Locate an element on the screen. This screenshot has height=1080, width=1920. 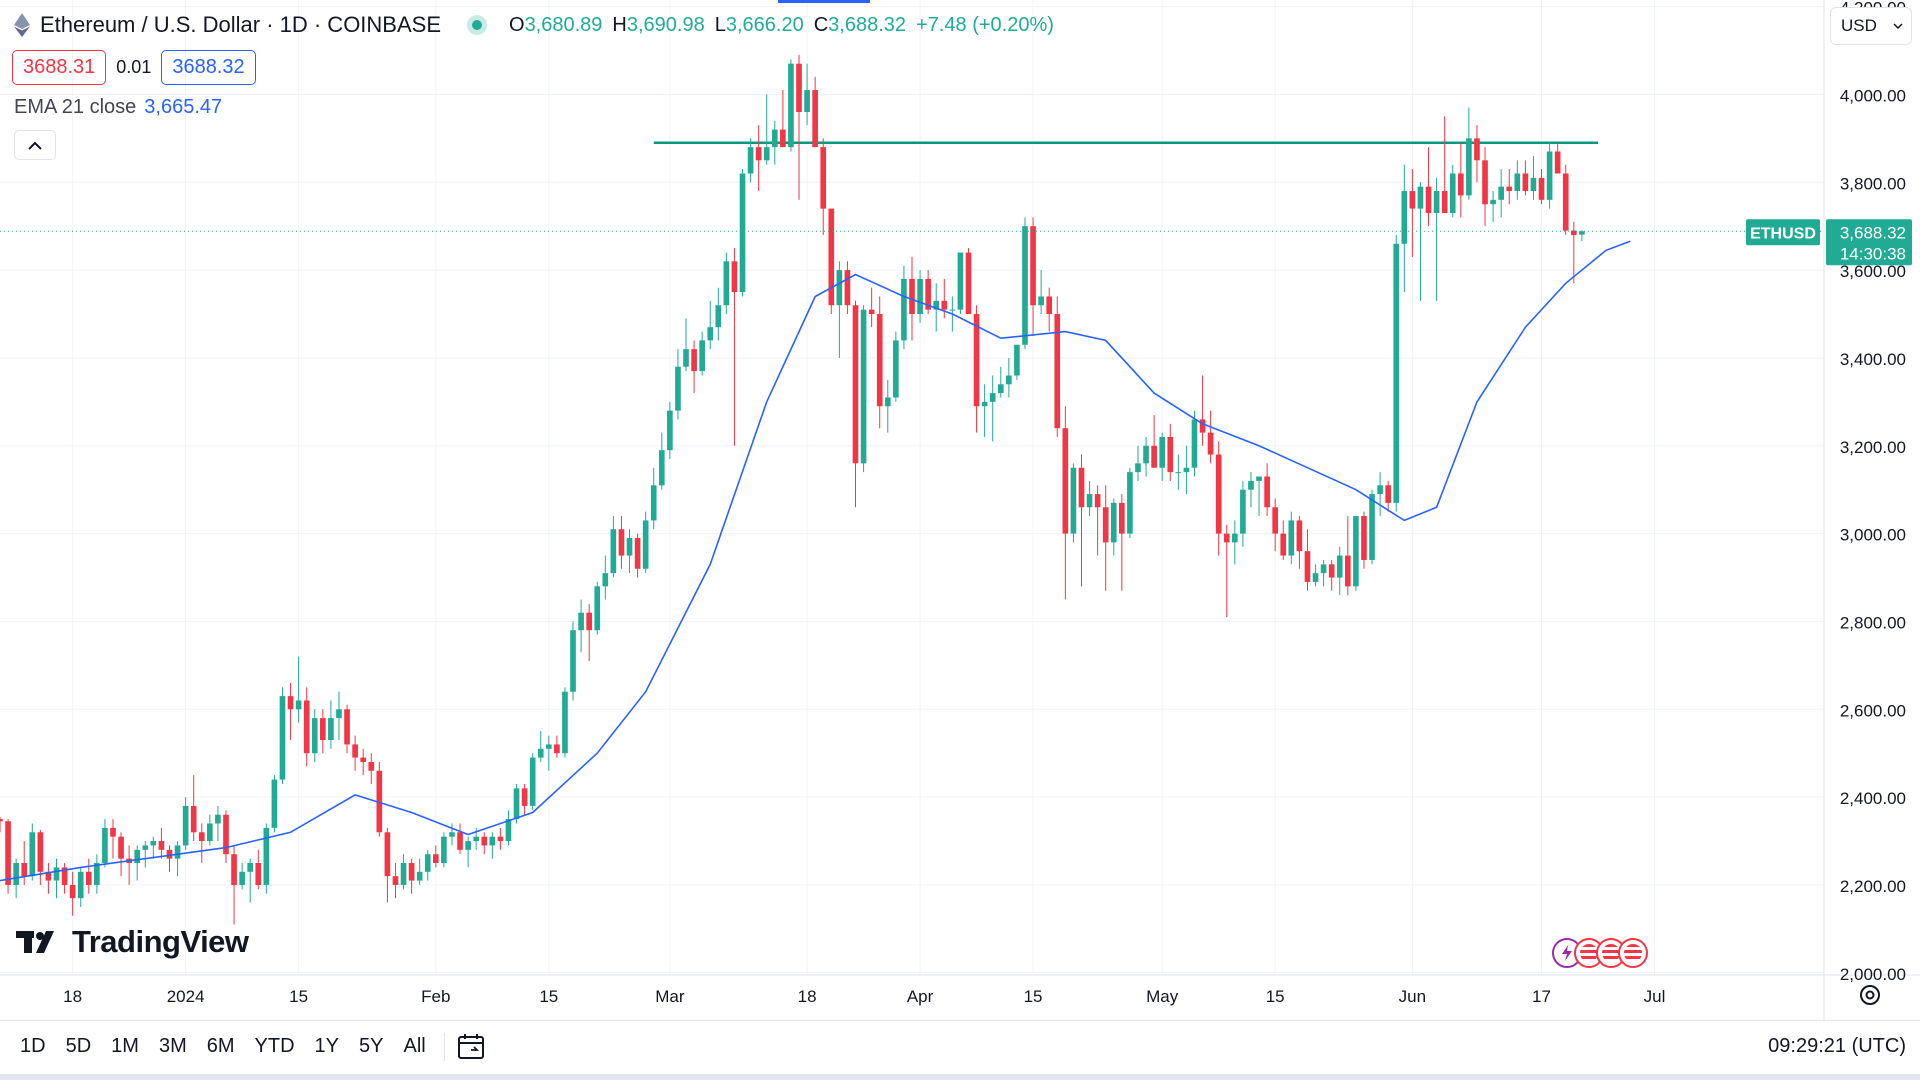
range-5d-button: 5D is located at coordinates (78, 1046).